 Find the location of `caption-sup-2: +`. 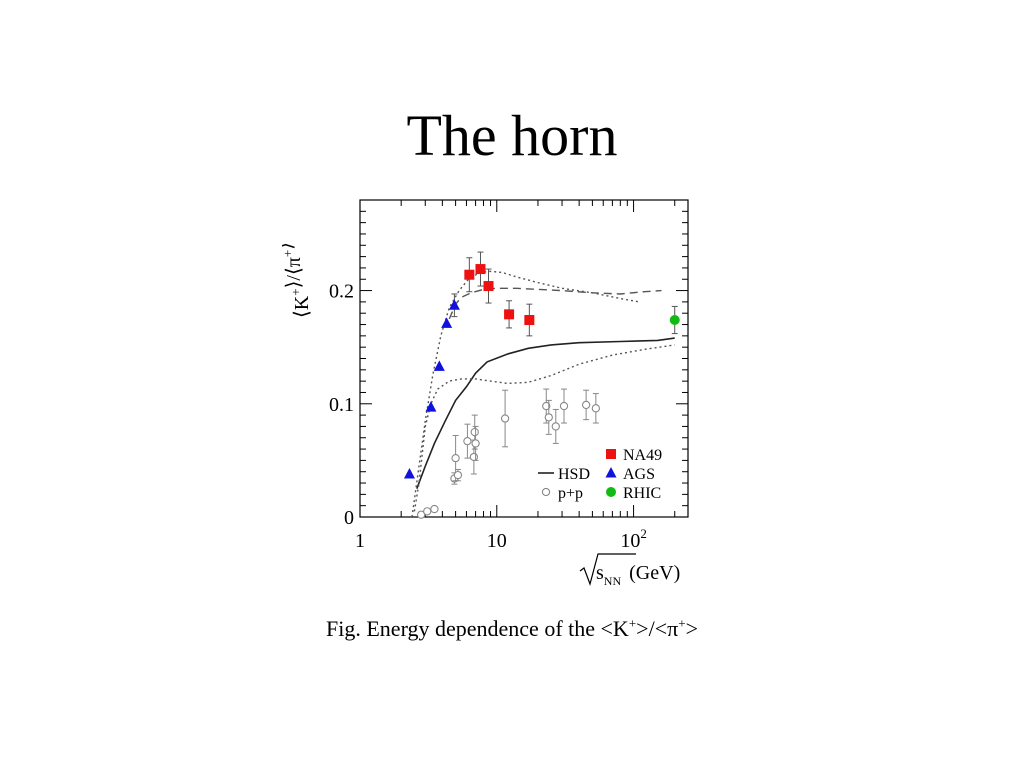

caption-sup-2: + is located at coordinates (682, 623).